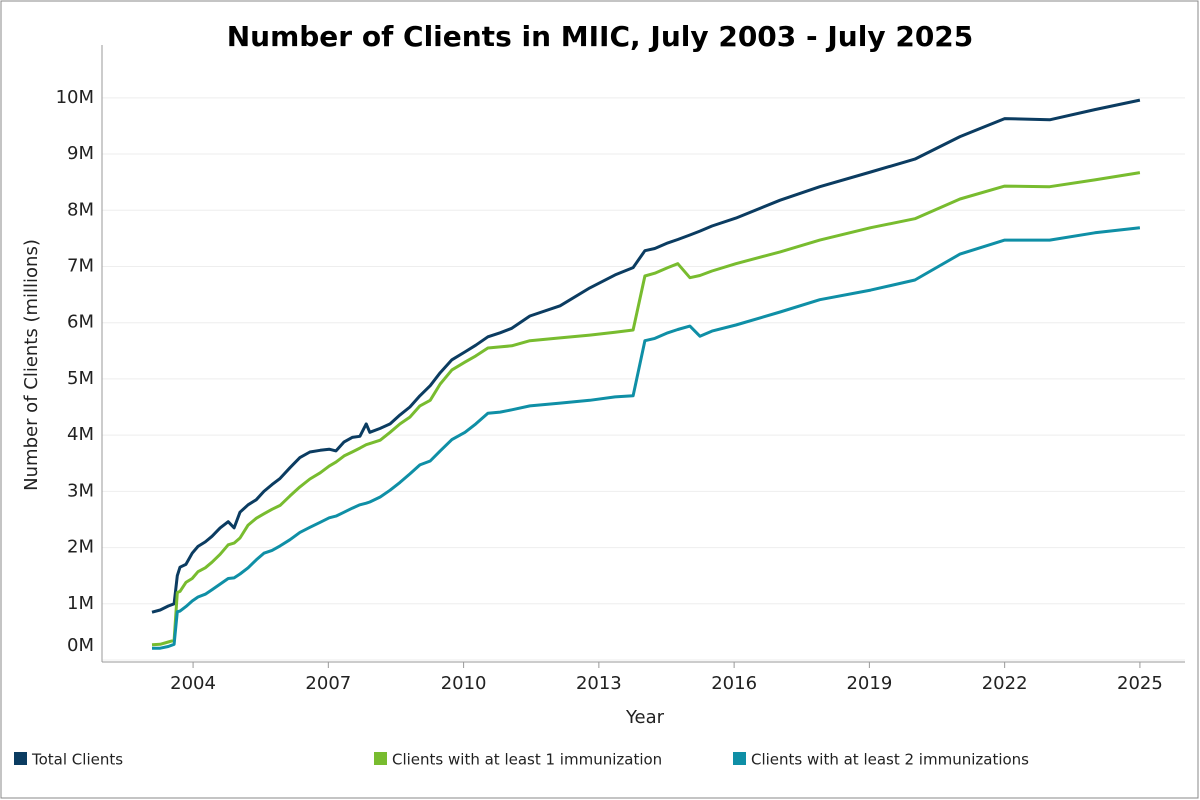  Describe the element at coordinates (31, 365) in the screenshot. I see `y-axis-label: Number of Clients (millions)` at that location.